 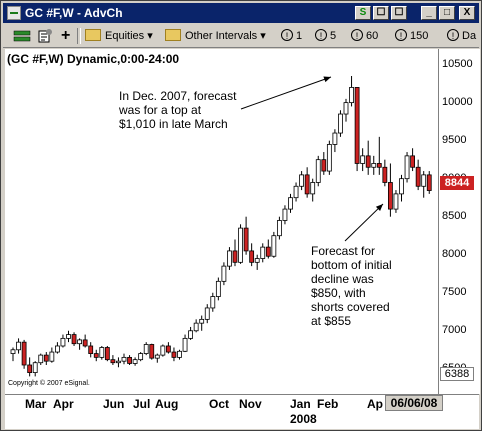 I want to click on y-tick-label: 8000, so click(x=454, y=253).